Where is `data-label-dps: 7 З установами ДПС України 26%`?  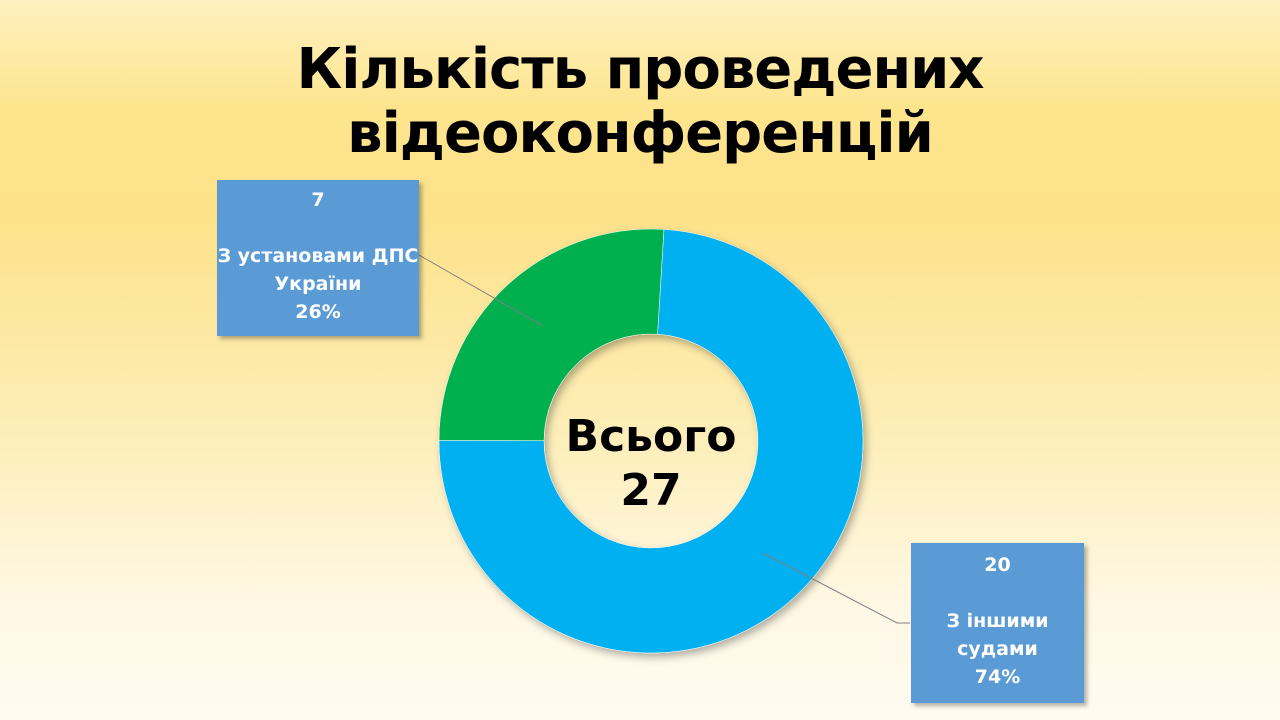
data-label-dps: 7 З установами ДПС України 26% is located at coordinates (318, 258).